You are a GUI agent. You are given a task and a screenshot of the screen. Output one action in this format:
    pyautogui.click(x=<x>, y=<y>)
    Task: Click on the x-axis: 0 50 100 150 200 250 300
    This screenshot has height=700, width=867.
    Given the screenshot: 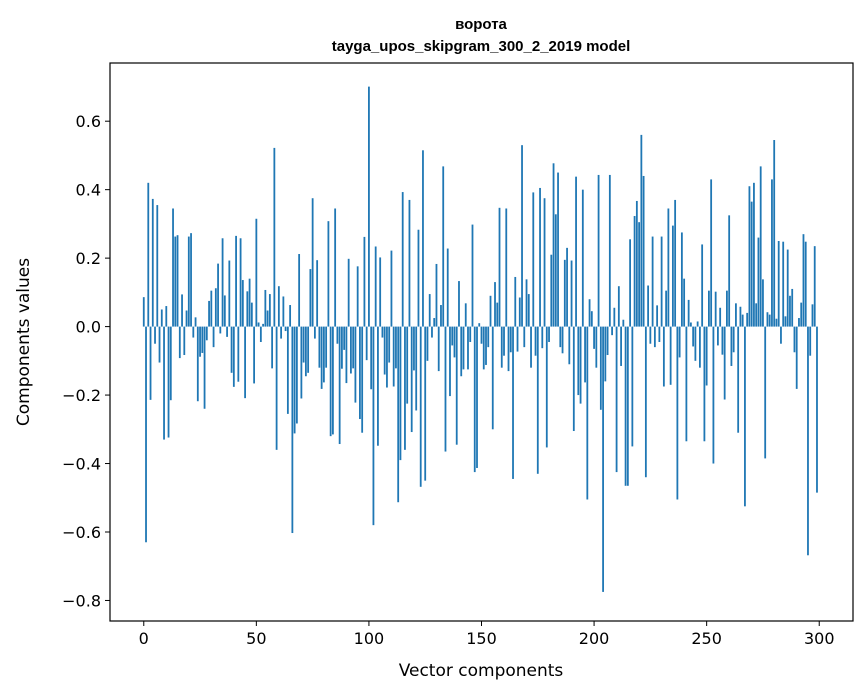 What is the action you would take?
    pyautogui.click(x=487, y=634)
    